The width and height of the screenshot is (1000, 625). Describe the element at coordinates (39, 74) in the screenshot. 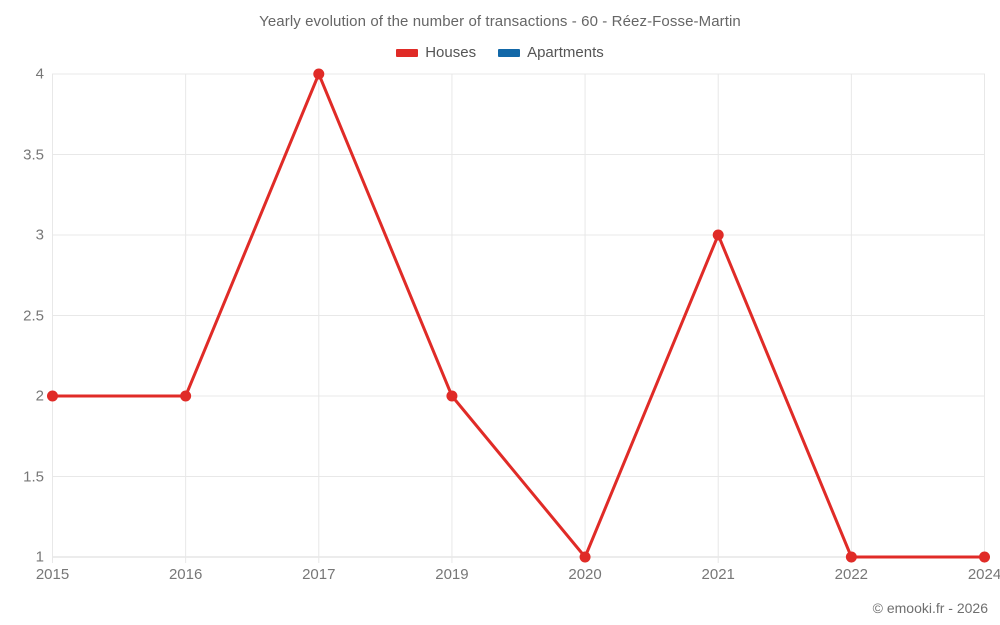

I see `y-axis-tick-label: 4` at that location.